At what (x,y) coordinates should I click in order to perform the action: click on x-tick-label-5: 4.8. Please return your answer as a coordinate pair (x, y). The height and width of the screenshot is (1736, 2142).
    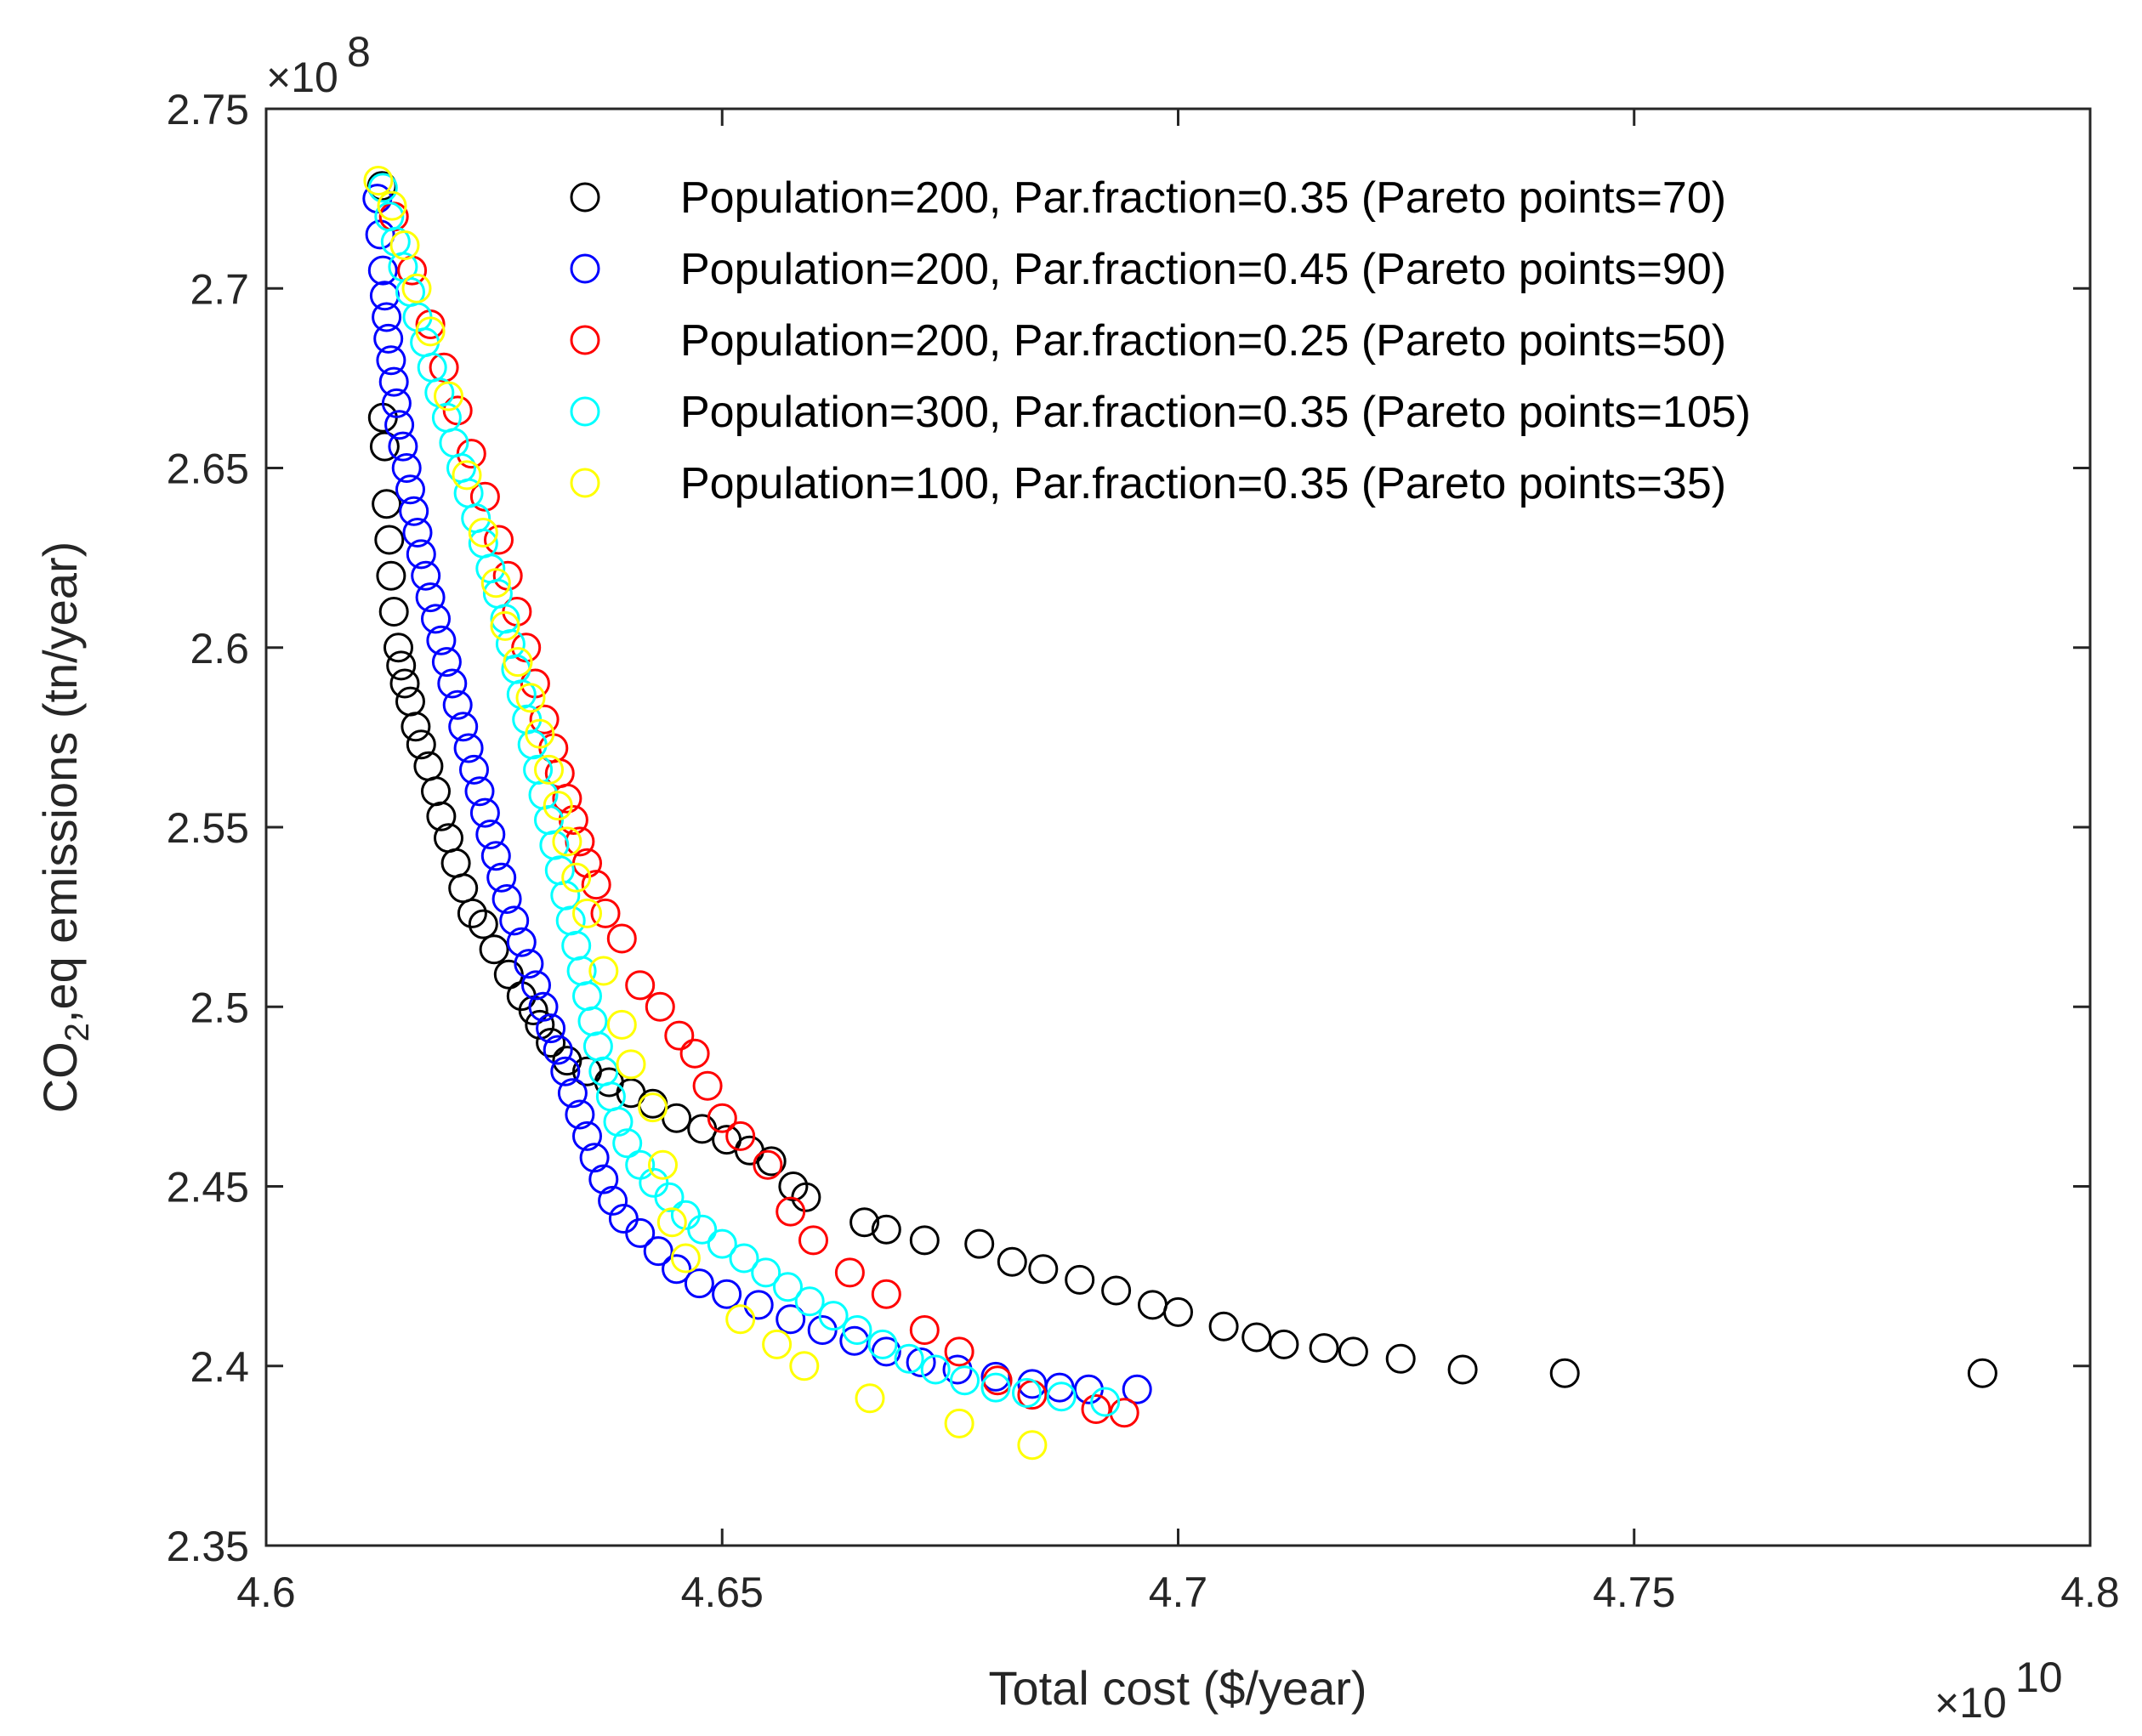
    Looking at the image, I should click on (2090, 1593).